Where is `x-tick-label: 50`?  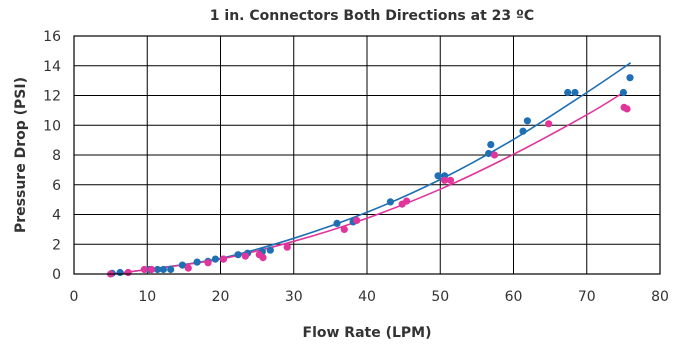
x-tick-label: 50 is located at coordinates (440, 297).